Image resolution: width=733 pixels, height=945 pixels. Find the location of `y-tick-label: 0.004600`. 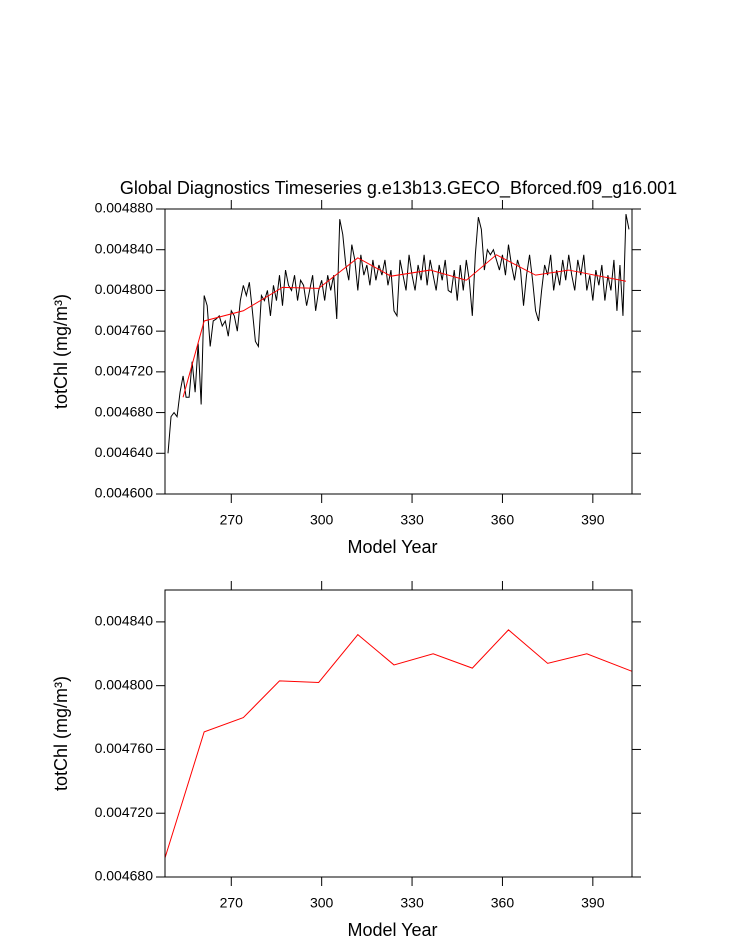

y-tick-label: 0.004600 is located at coordinates (124, 493).